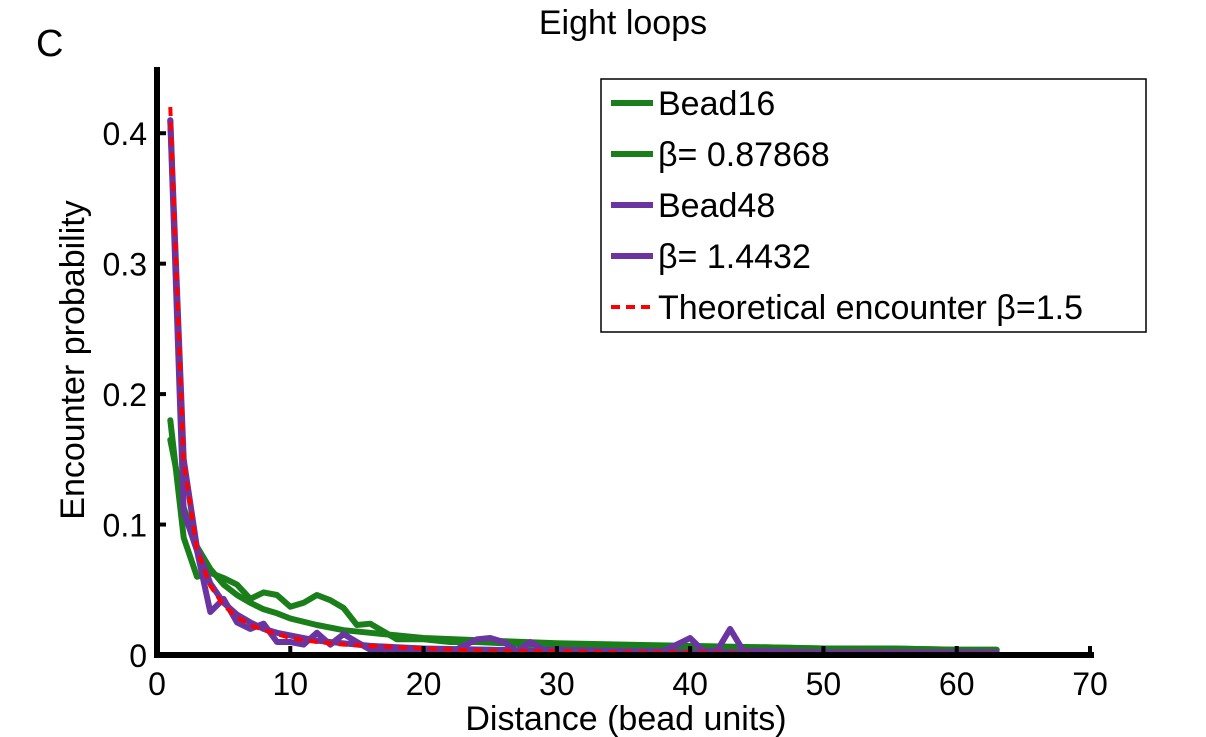 The image size is (1206, 737). I want to click on y-tick-label: 0.2, so click(125, 395).